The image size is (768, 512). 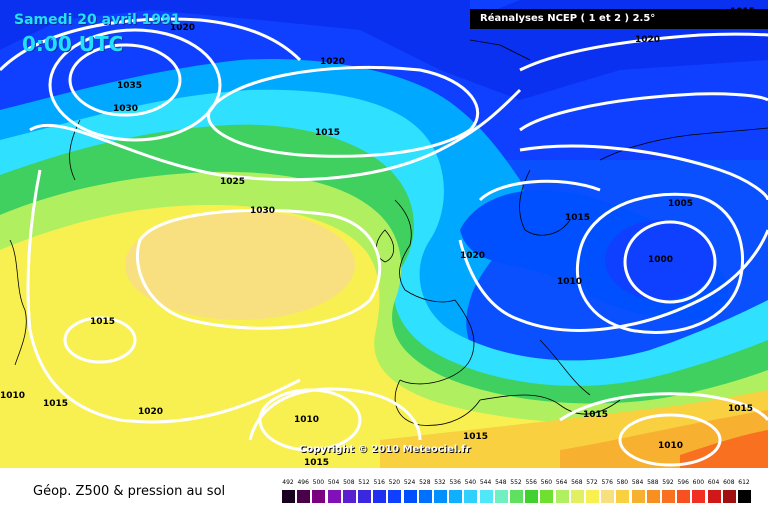 I want to click on colorbar-label: 568, so click(x=577, y=482).